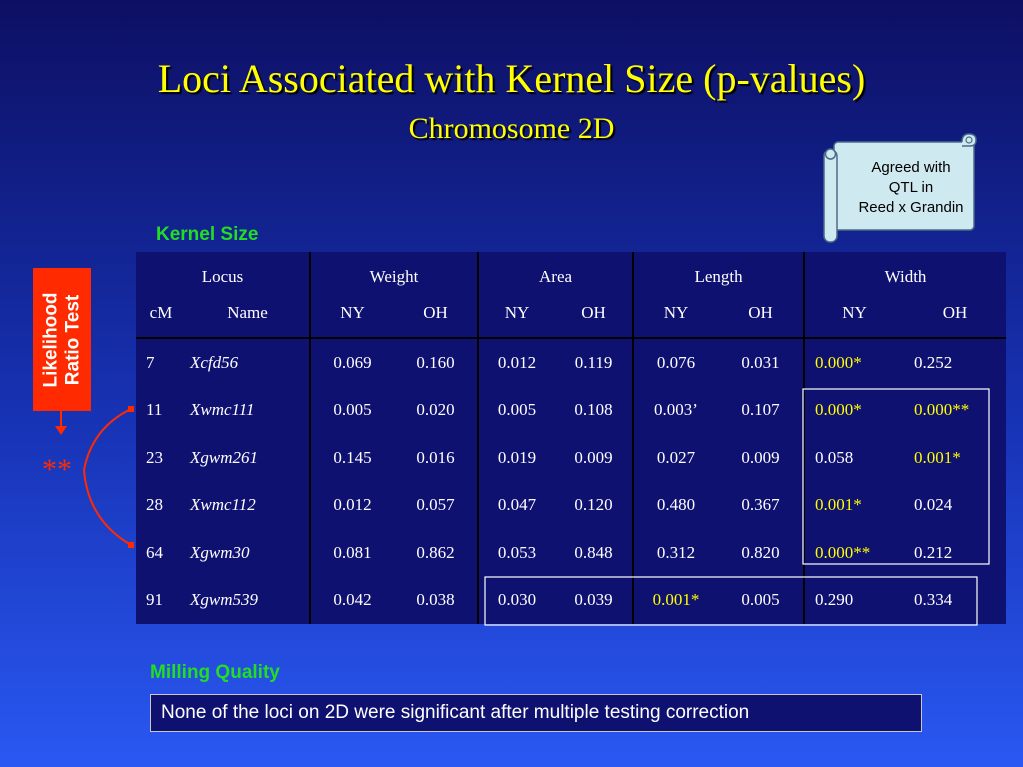 The image size is (1023, 767). What do you see at coordinates (222, 410) in the screenshot?
I see `cell-name: Xwmc111` at bounding box center [222, 410].